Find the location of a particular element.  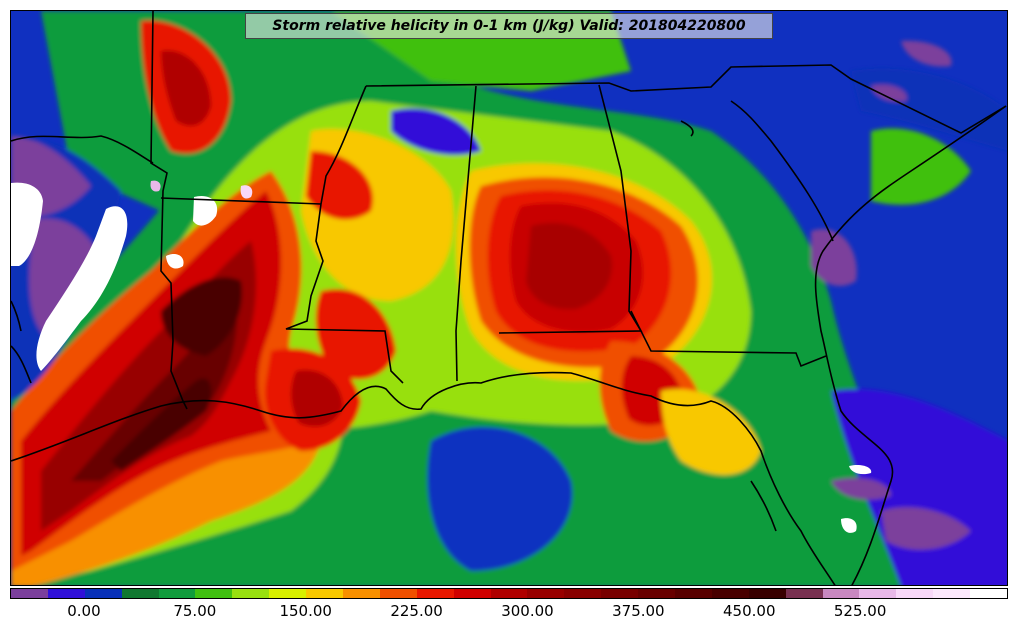

colorbar-tick-label: 375.00 is located at coordinates (638, 611).